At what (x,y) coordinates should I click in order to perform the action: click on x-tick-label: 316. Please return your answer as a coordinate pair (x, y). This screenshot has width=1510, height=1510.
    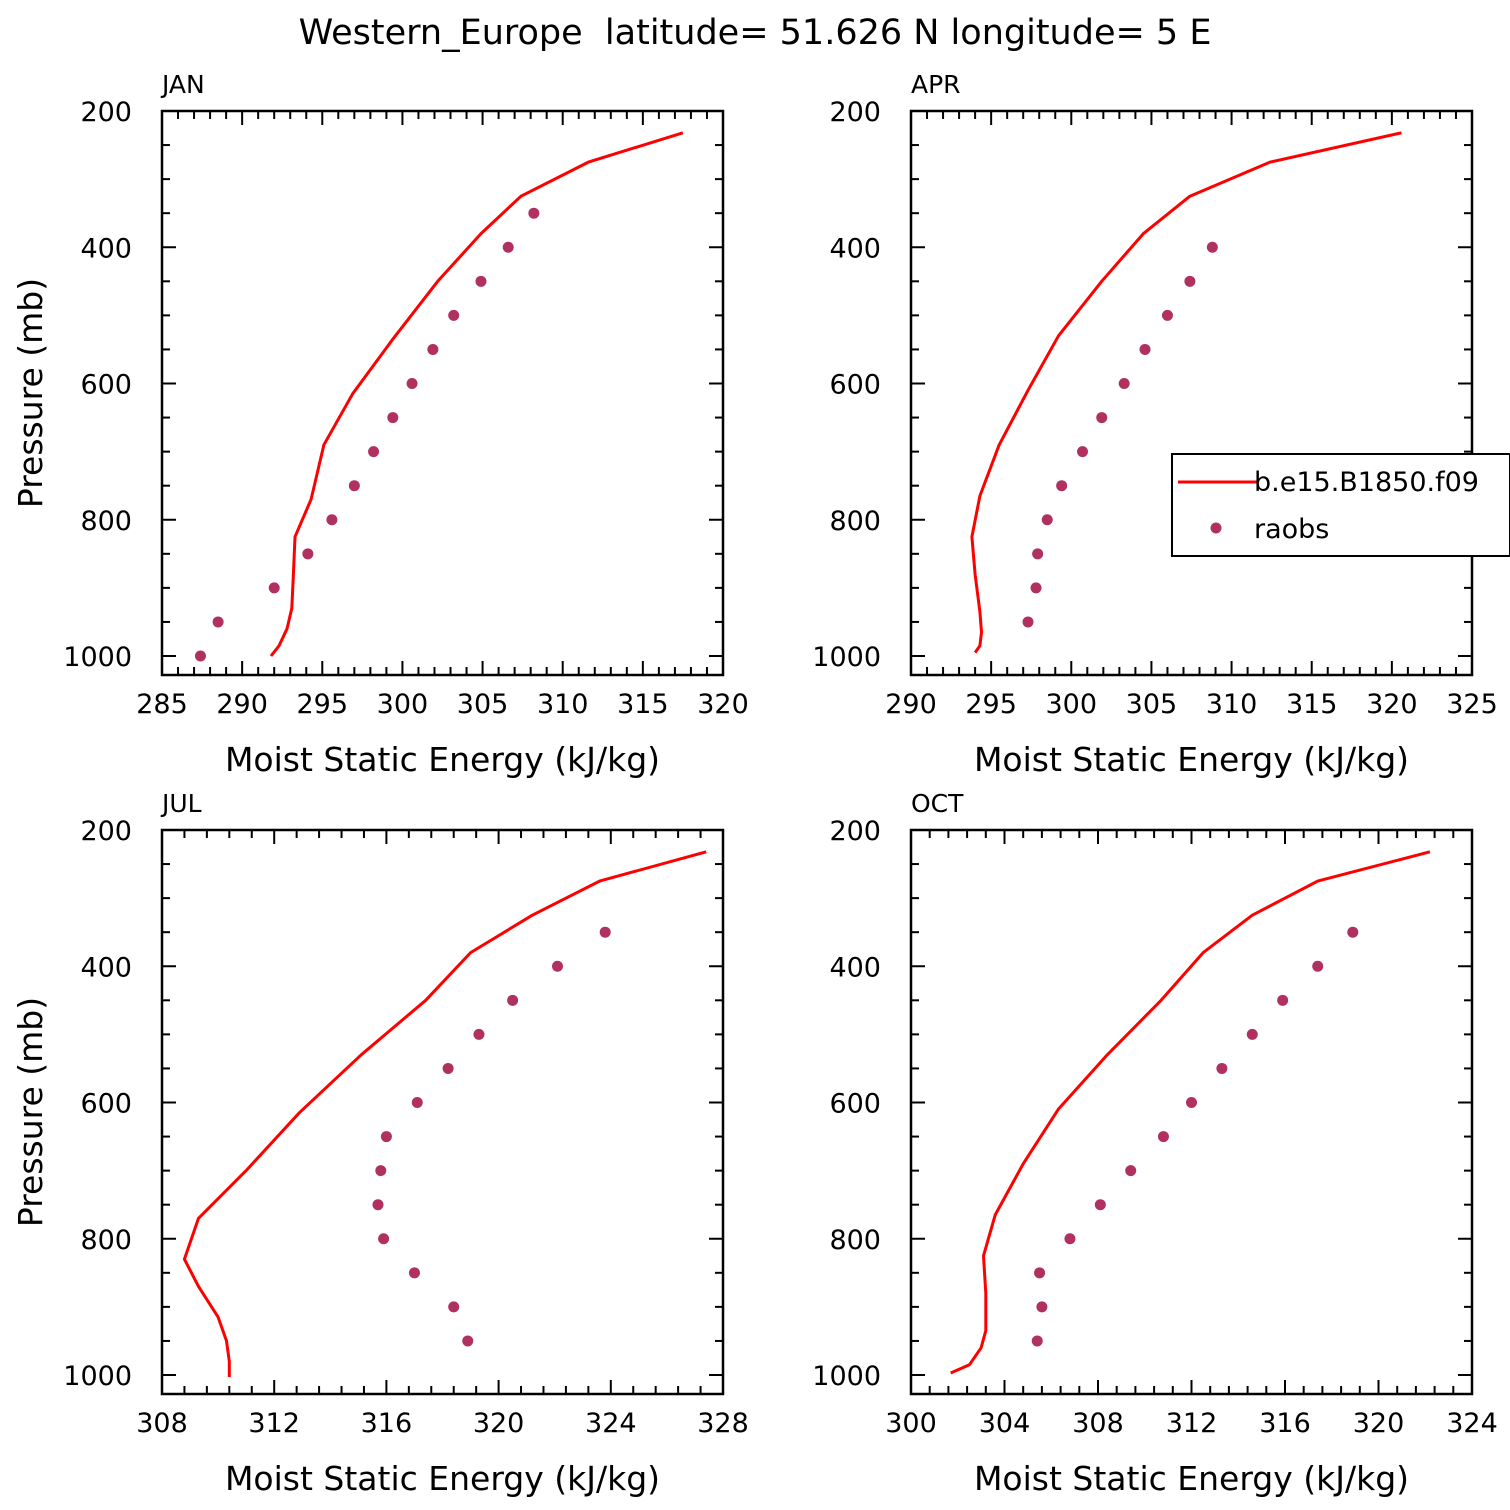
    Looking at the image, I should click on (387, 1423).